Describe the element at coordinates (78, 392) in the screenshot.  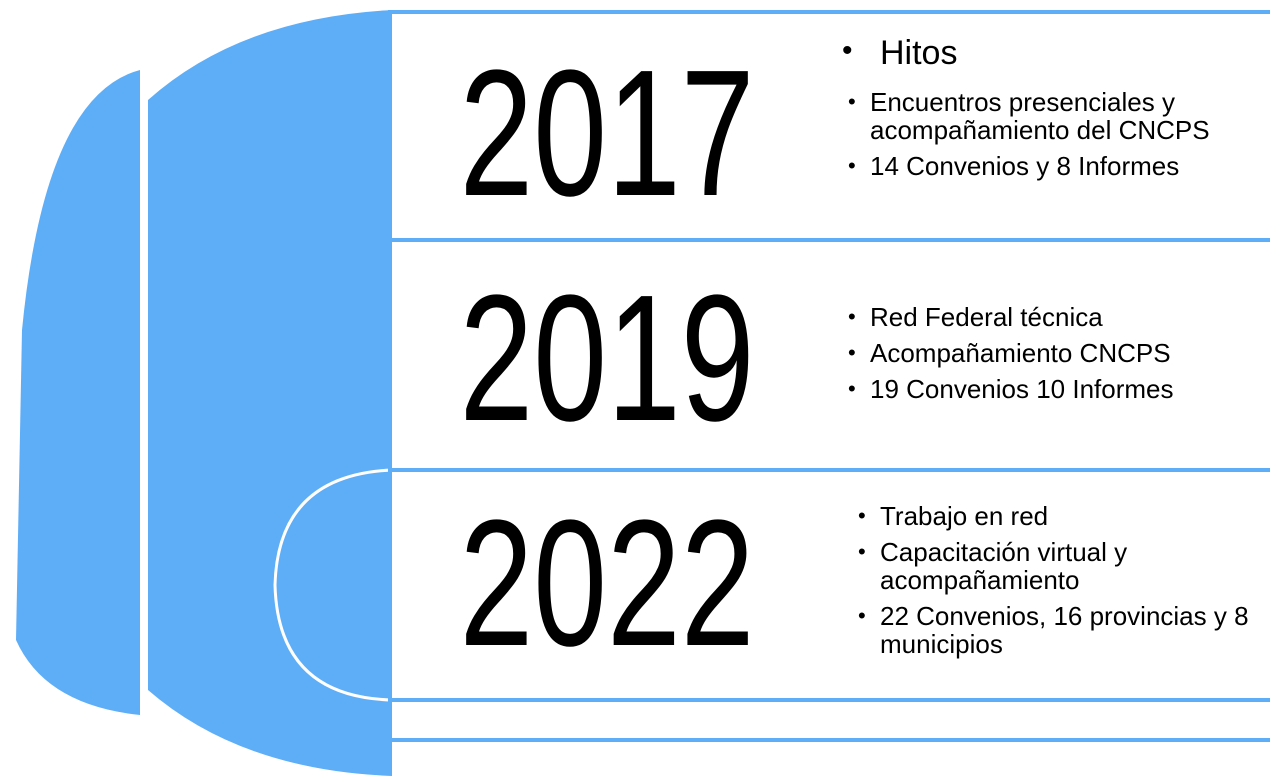
I see `outer-arc-shape` at that location.